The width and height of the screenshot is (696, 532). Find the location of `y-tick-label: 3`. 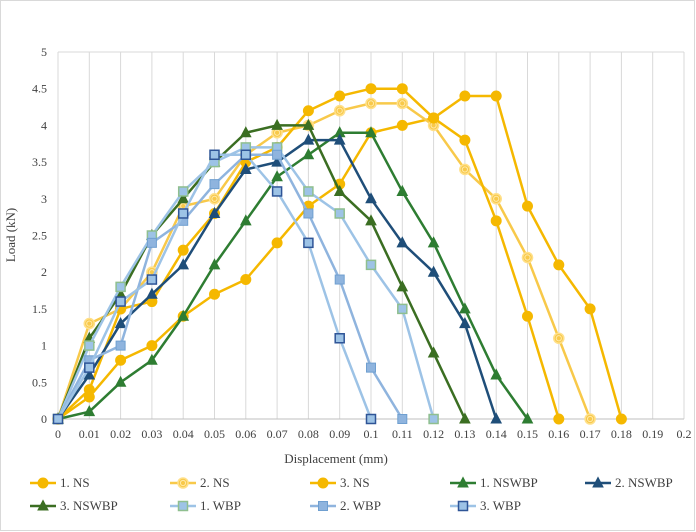

y-tick-label: 3 is located at coordinates (44, 199).